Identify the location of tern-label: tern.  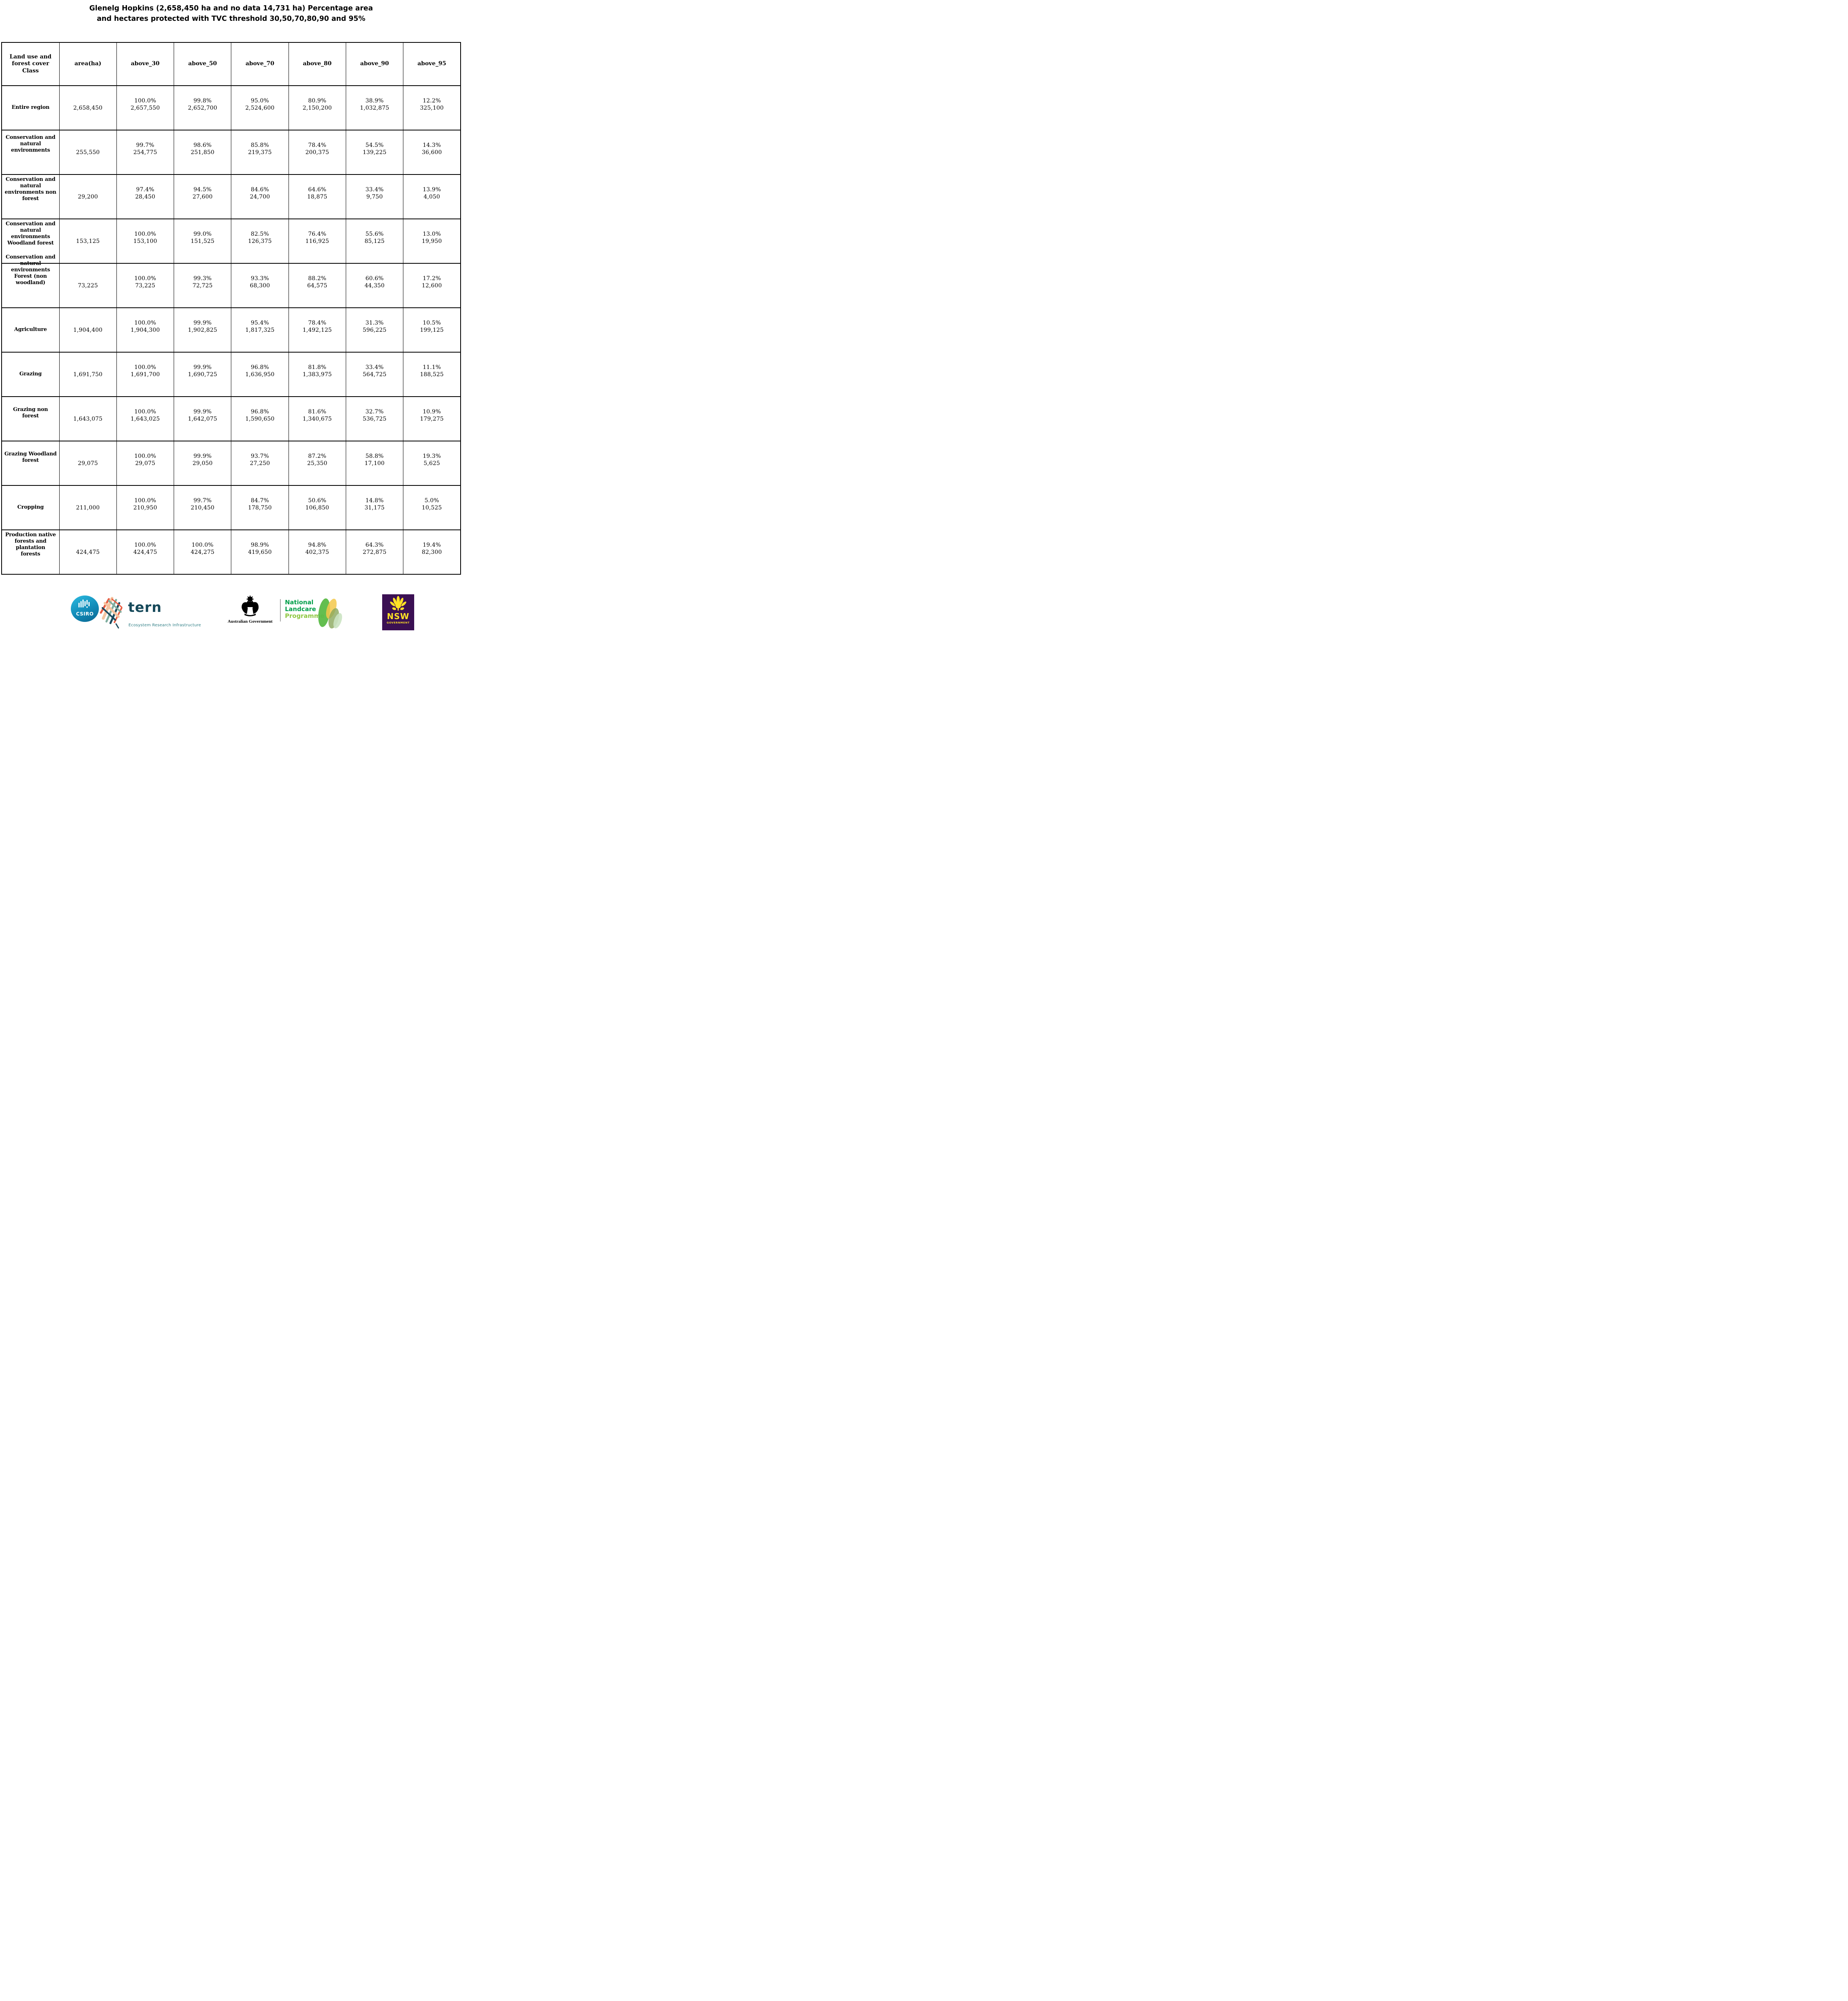
(145, 607).